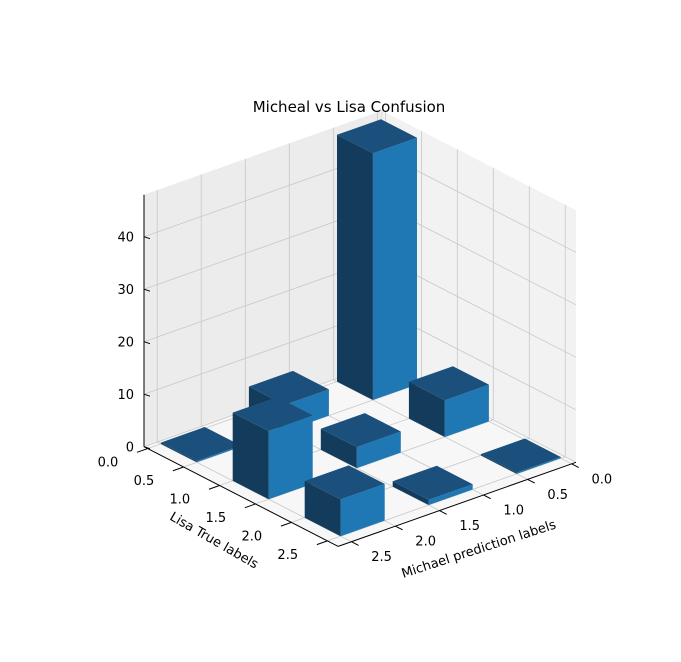 This screenshot has width=681, height=662. I want to click on x-tick-label: 0.5, so click(144, 481).